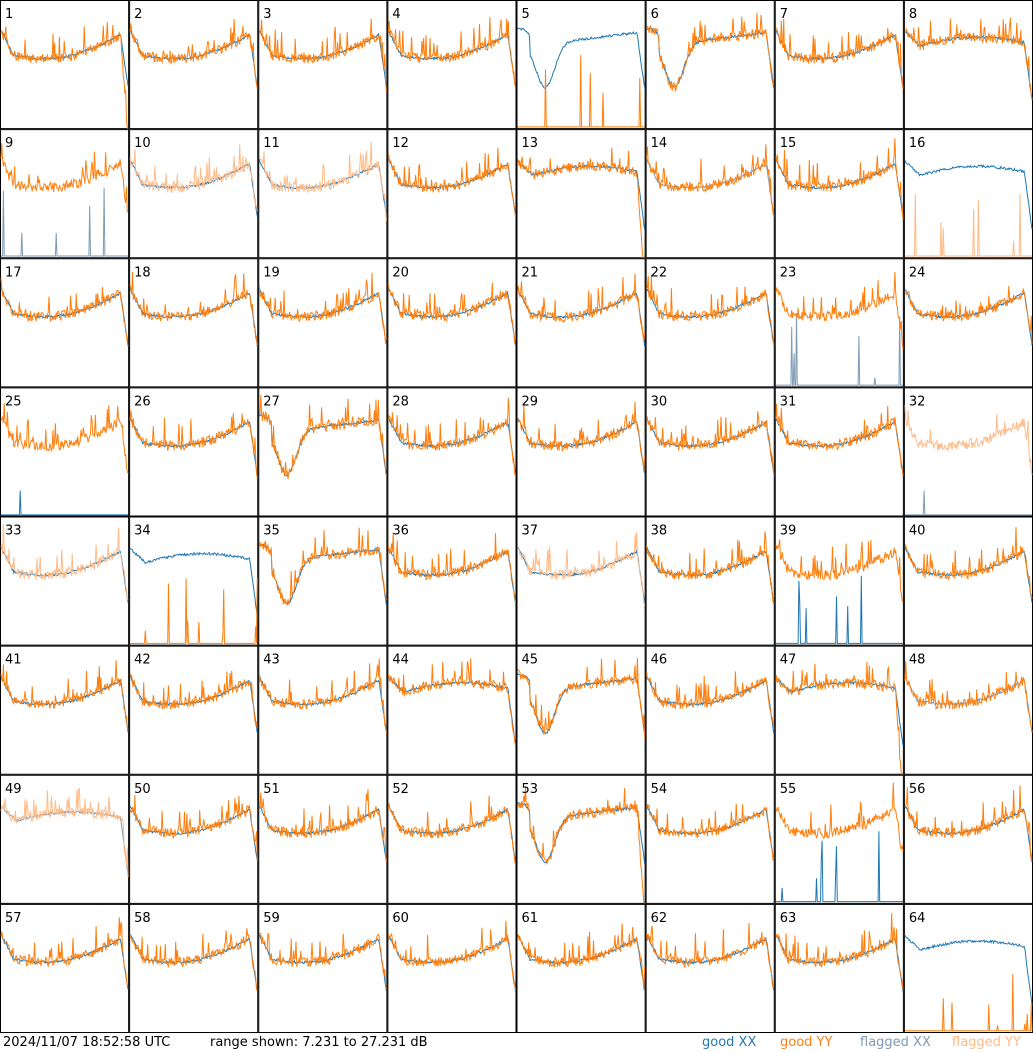  I want to click on panel-19: 19, so click(323, 323).